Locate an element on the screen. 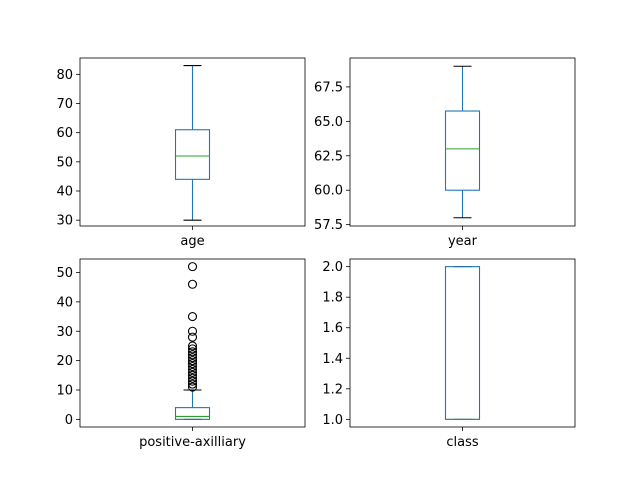 This screenshot has height=480, width=640. y-tick-label: 0 is located at coordinates (69, 420).